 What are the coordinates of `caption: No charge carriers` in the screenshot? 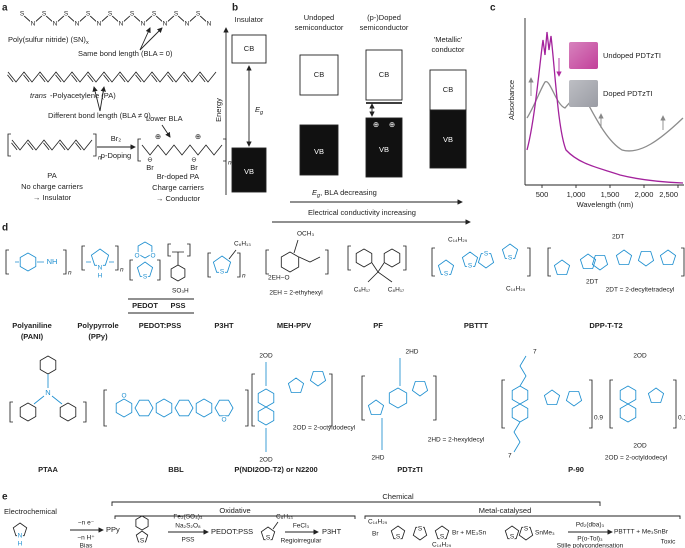 It's located at (52, 186).